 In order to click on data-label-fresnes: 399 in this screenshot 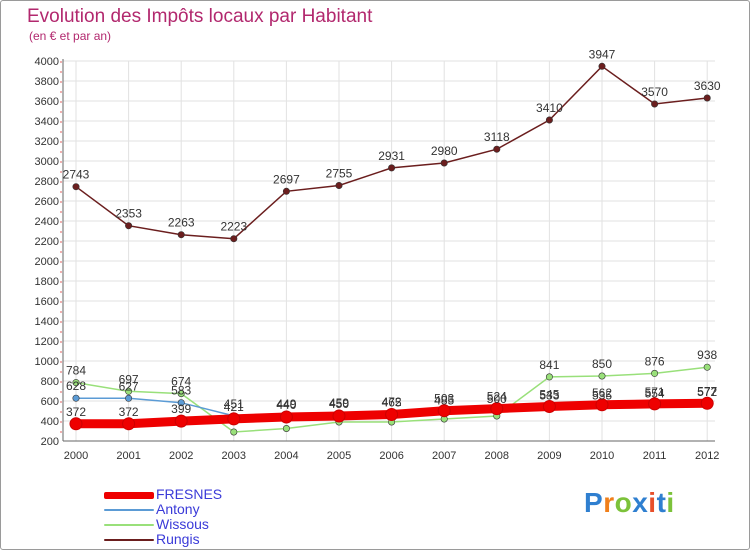, I will do `click(181, 409)`.